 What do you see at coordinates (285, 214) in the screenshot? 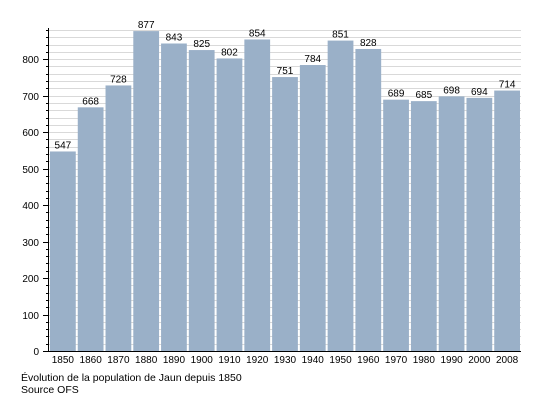
I see `bar-1930` at bounding box center [285, 214].